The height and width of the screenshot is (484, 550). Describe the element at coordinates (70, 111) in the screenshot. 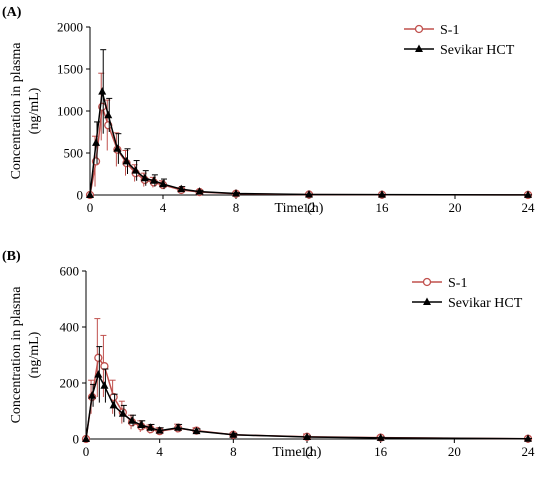

I see `y-tick-label: 1000` at that location.